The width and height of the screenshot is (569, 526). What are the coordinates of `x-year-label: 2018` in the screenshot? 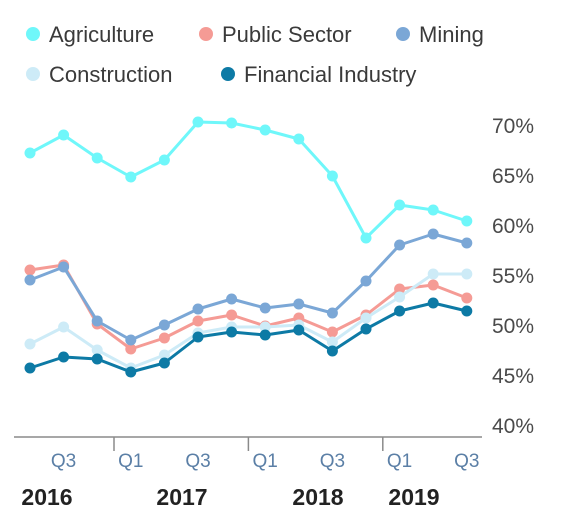 It's located at (317, 497).